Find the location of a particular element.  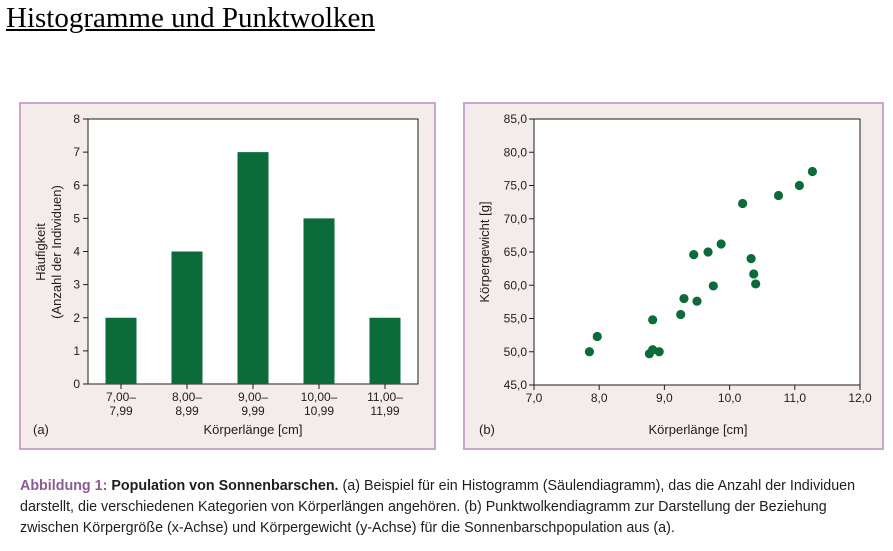

histogram-y-tick-label: 1 is located at coordinates (76, 351).